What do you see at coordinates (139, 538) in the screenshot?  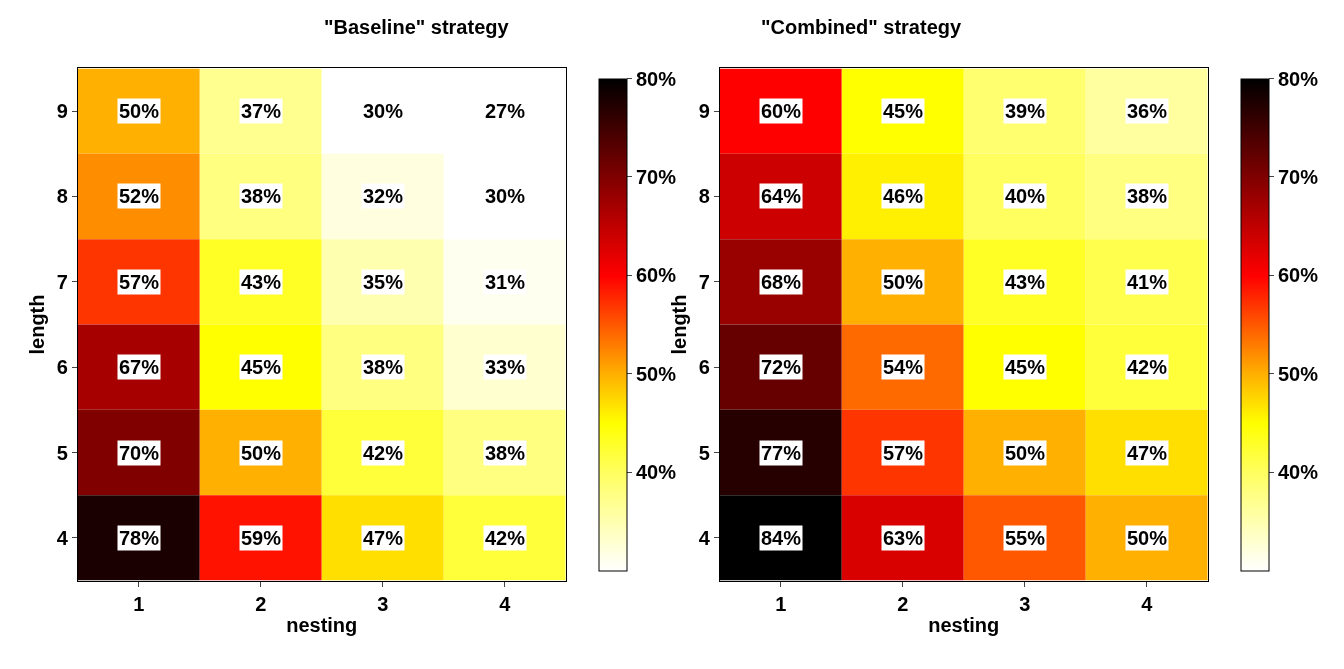 I see `data-label: 78%` at bounding box center [139, 538].